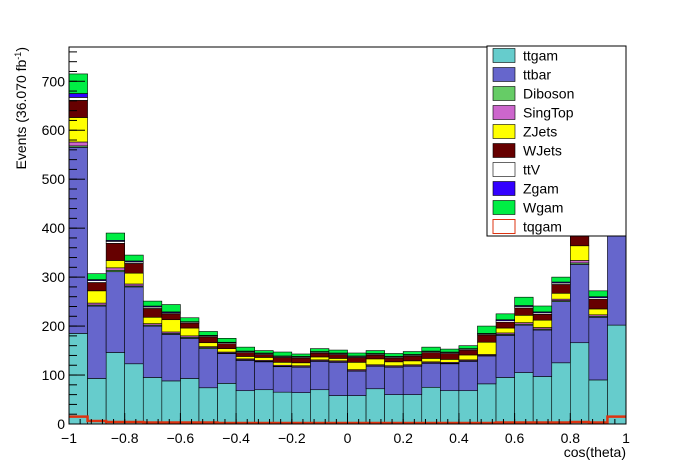 The height and width of the screenshot is (472, 696). I want to click on legend-label-ttbar: ttbar, so click(537, 75).